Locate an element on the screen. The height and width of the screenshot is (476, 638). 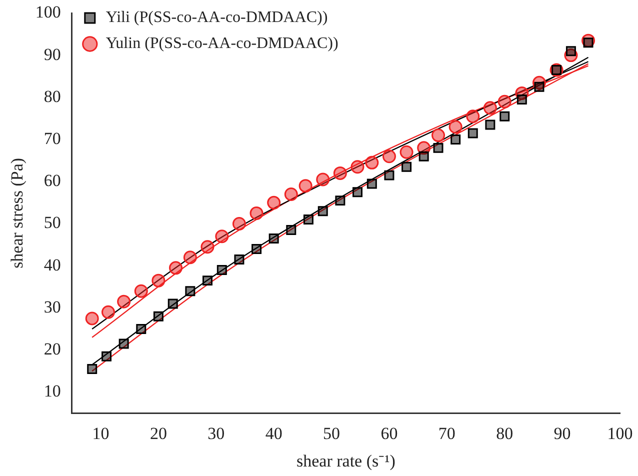
x-tick-label: 30 is located at coordinates (216, 433).